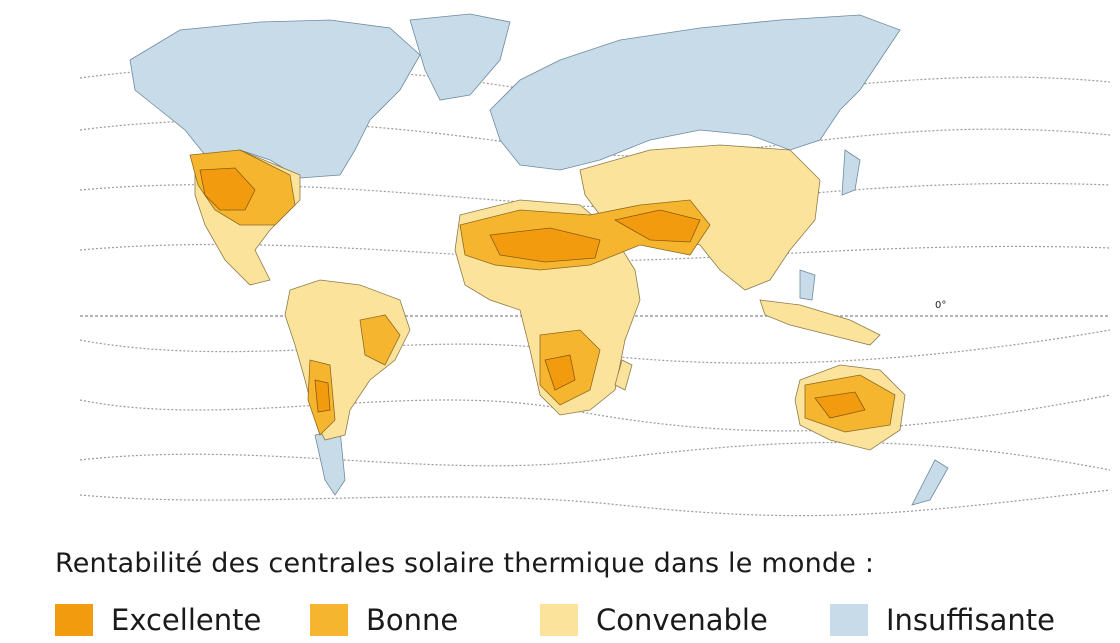  Describe the element at coordinates (695, 92) in the screenshot. I see `eurasia-north` at that location.